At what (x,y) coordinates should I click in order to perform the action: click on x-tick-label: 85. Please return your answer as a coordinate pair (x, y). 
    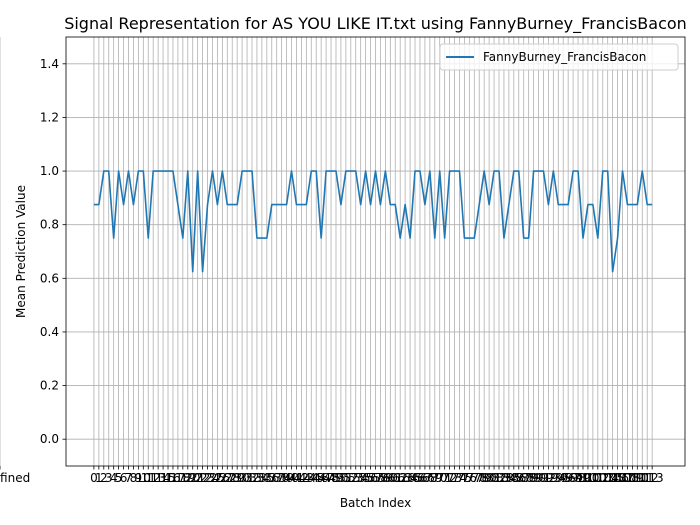
    Looking at the image, I should click on (513, 478).